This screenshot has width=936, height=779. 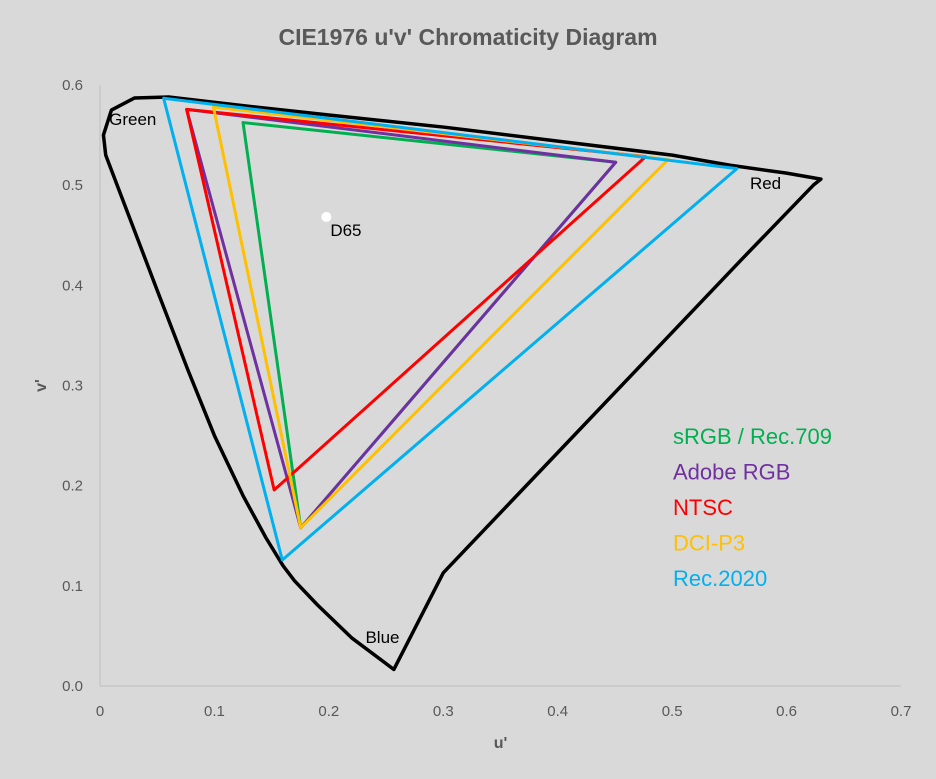 I want to click on x-tick-label: 0.1, so click(x=214, y=711).